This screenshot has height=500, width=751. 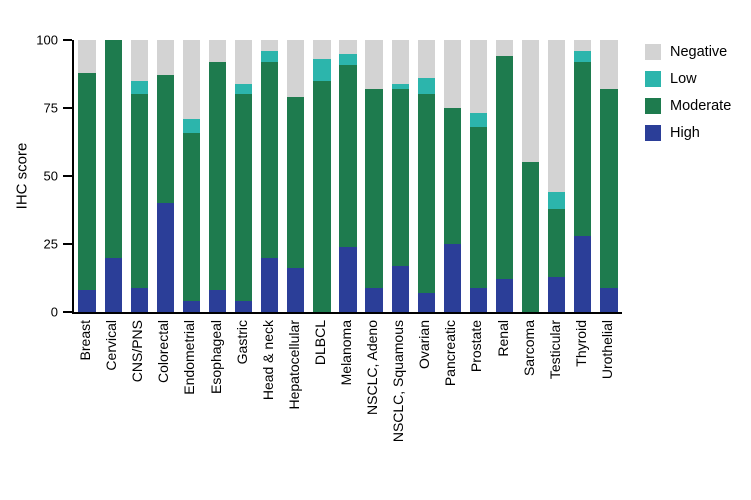 I want to click on x-label-cell: Melanoma, so click(x=346, y=406).